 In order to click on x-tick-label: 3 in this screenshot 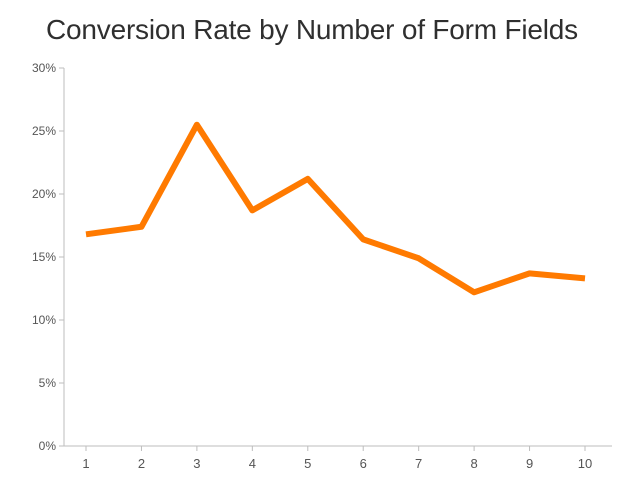, I will do `click(196, 463)`.